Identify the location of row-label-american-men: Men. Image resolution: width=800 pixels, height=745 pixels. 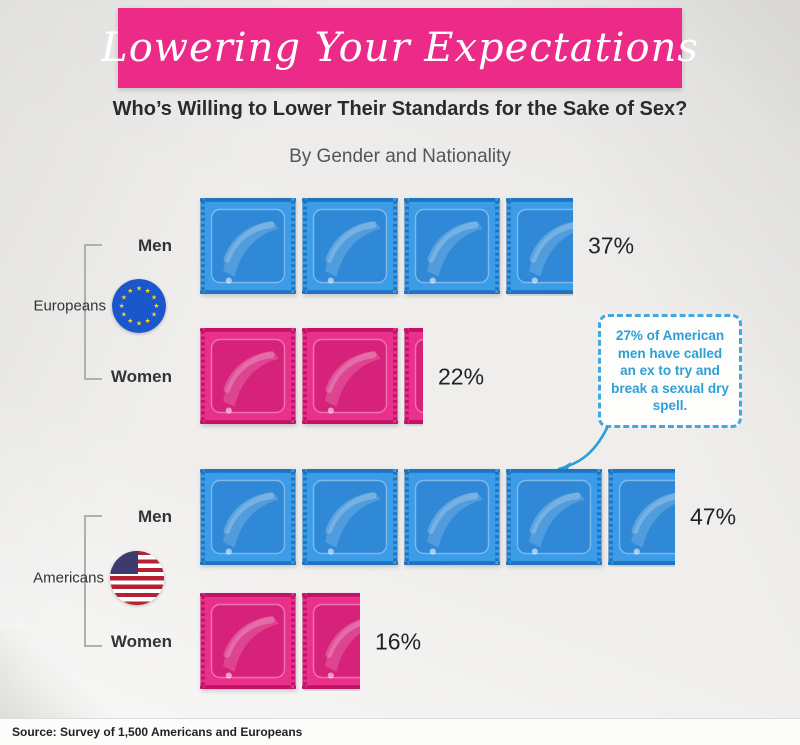
(155, 516).